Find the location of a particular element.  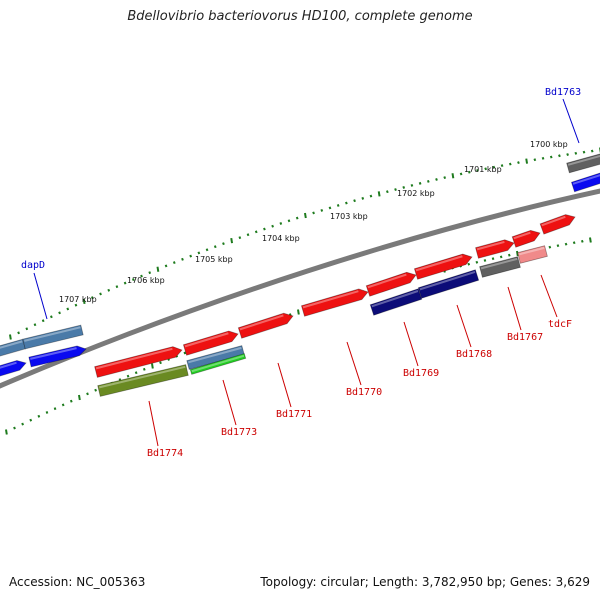

gene-bar-bd1773-fwd is located at coordinates (210, 343).